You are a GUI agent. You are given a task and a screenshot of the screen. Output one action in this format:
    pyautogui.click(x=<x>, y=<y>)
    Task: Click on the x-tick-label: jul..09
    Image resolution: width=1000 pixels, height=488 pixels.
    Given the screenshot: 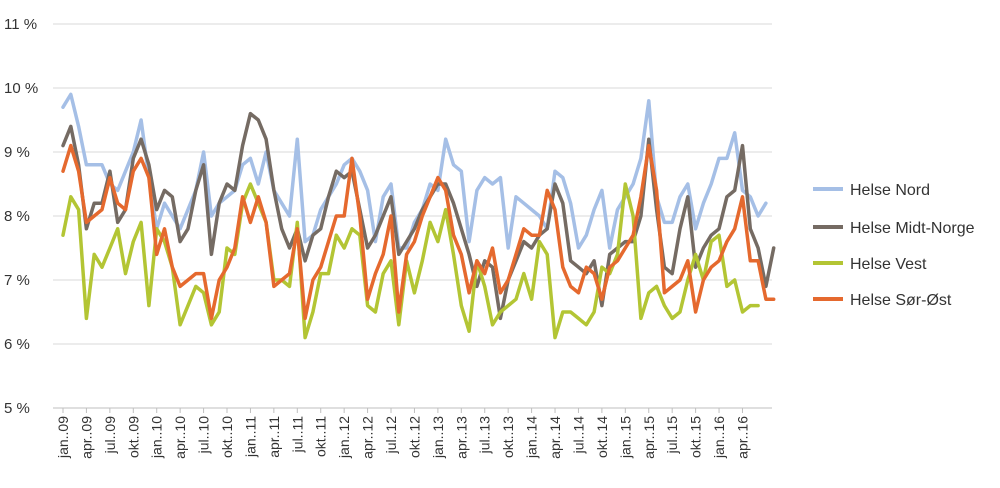 What is the action you would take?
    pyautogui.click(x=110, y=435)
    